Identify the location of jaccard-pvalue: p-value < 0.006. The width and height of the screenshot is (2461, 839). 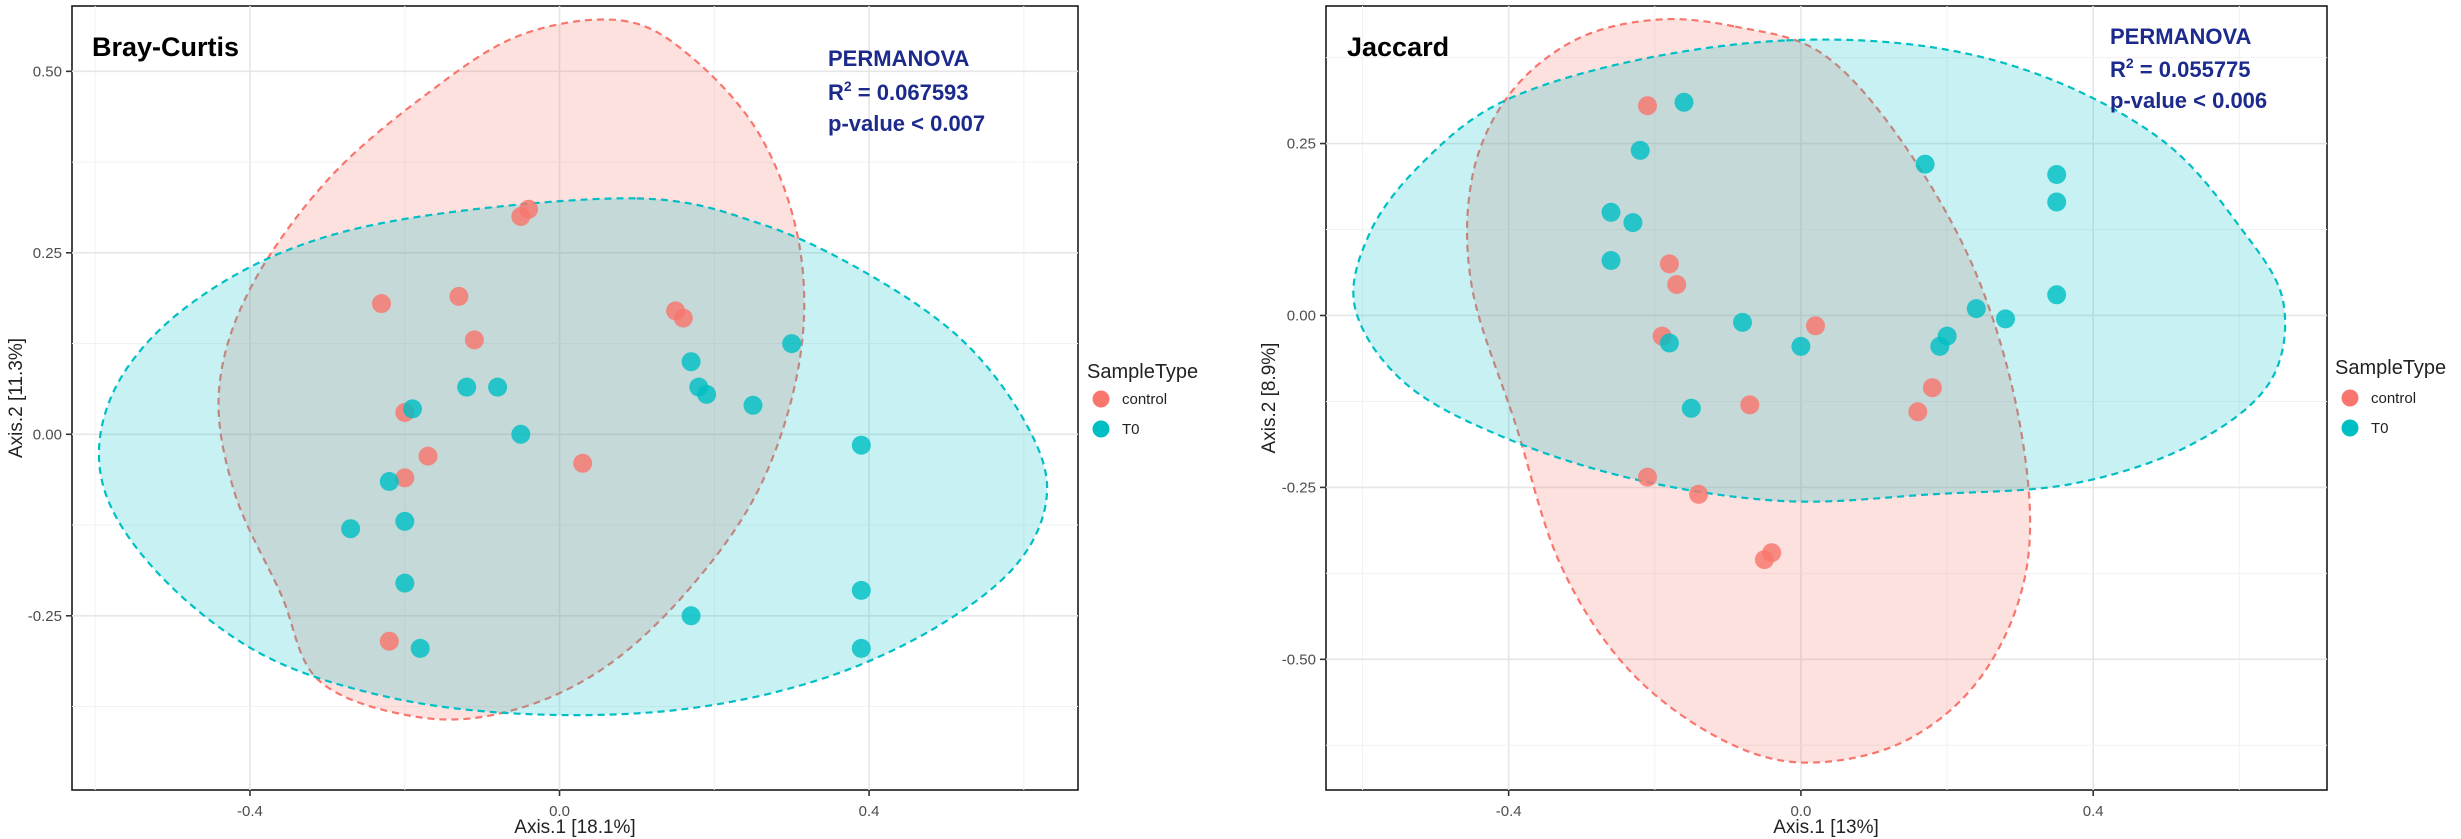
(2188, 100).